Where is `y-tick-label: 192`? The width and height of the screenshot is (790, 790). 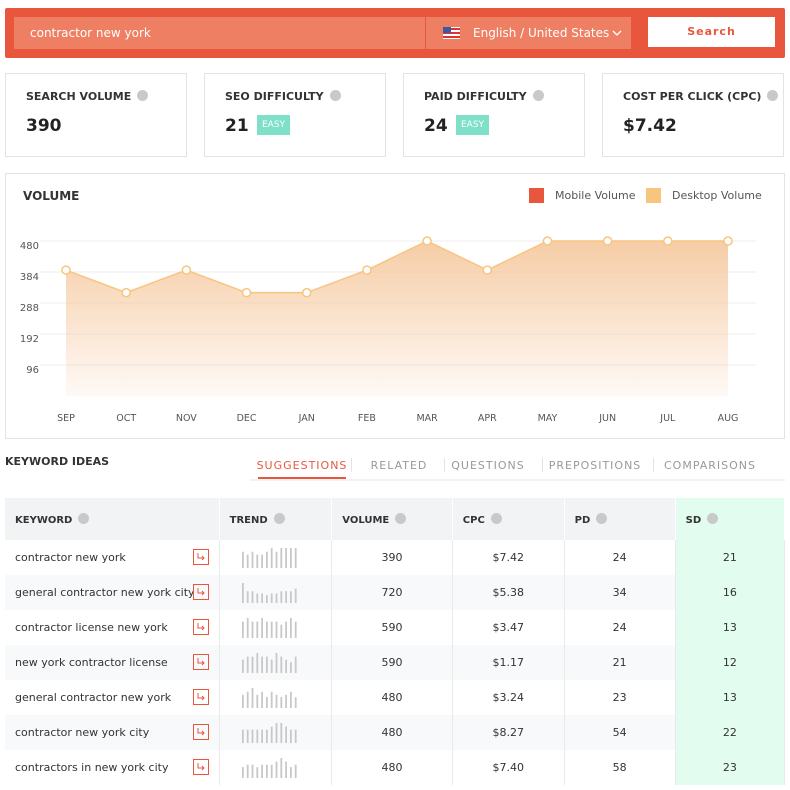 y-tick-label: 192 is located at coordinates (29, 339).